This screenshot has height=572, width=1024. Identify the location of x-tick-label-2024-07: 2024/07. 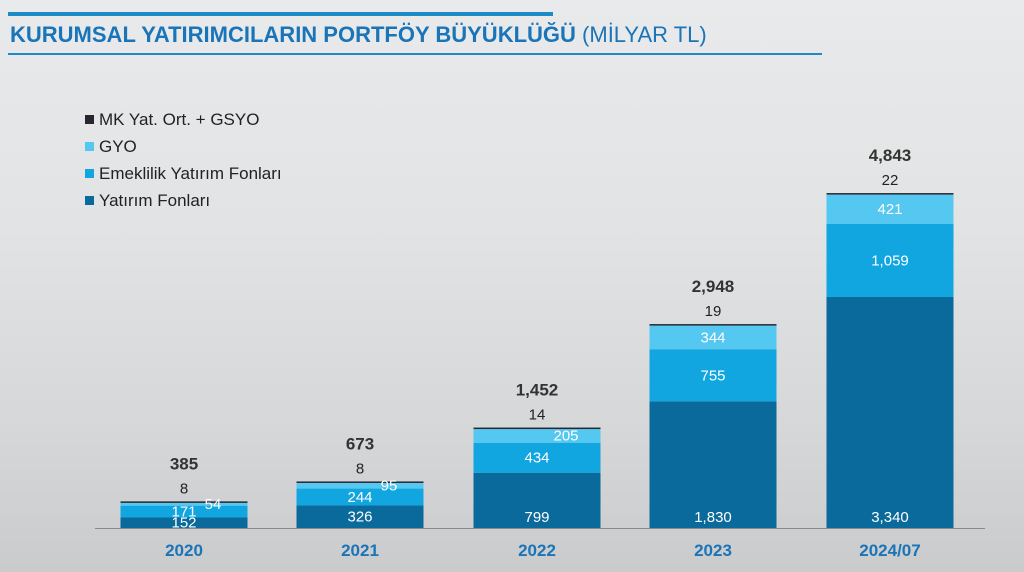
(889, 550).